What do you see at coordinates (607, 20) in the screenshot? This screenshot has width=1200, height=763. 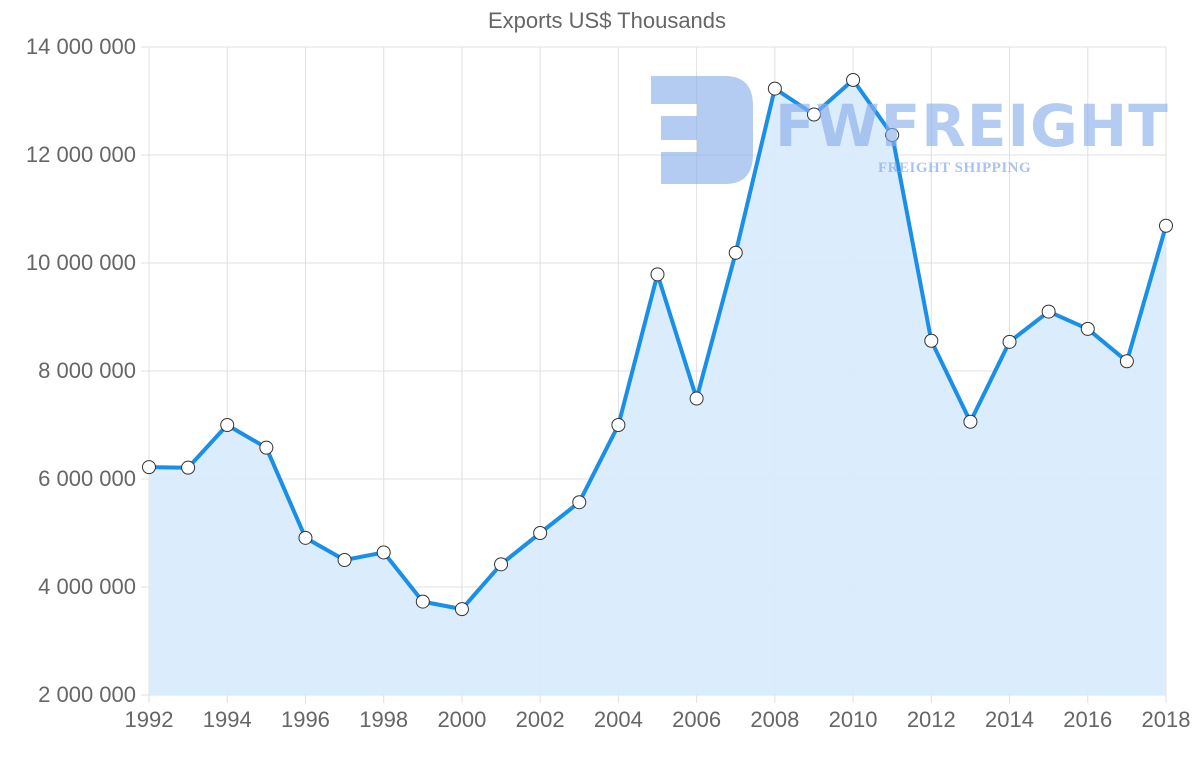 I see `chart-title: Exports US$ Thousands` at bounding box center [607, 20].